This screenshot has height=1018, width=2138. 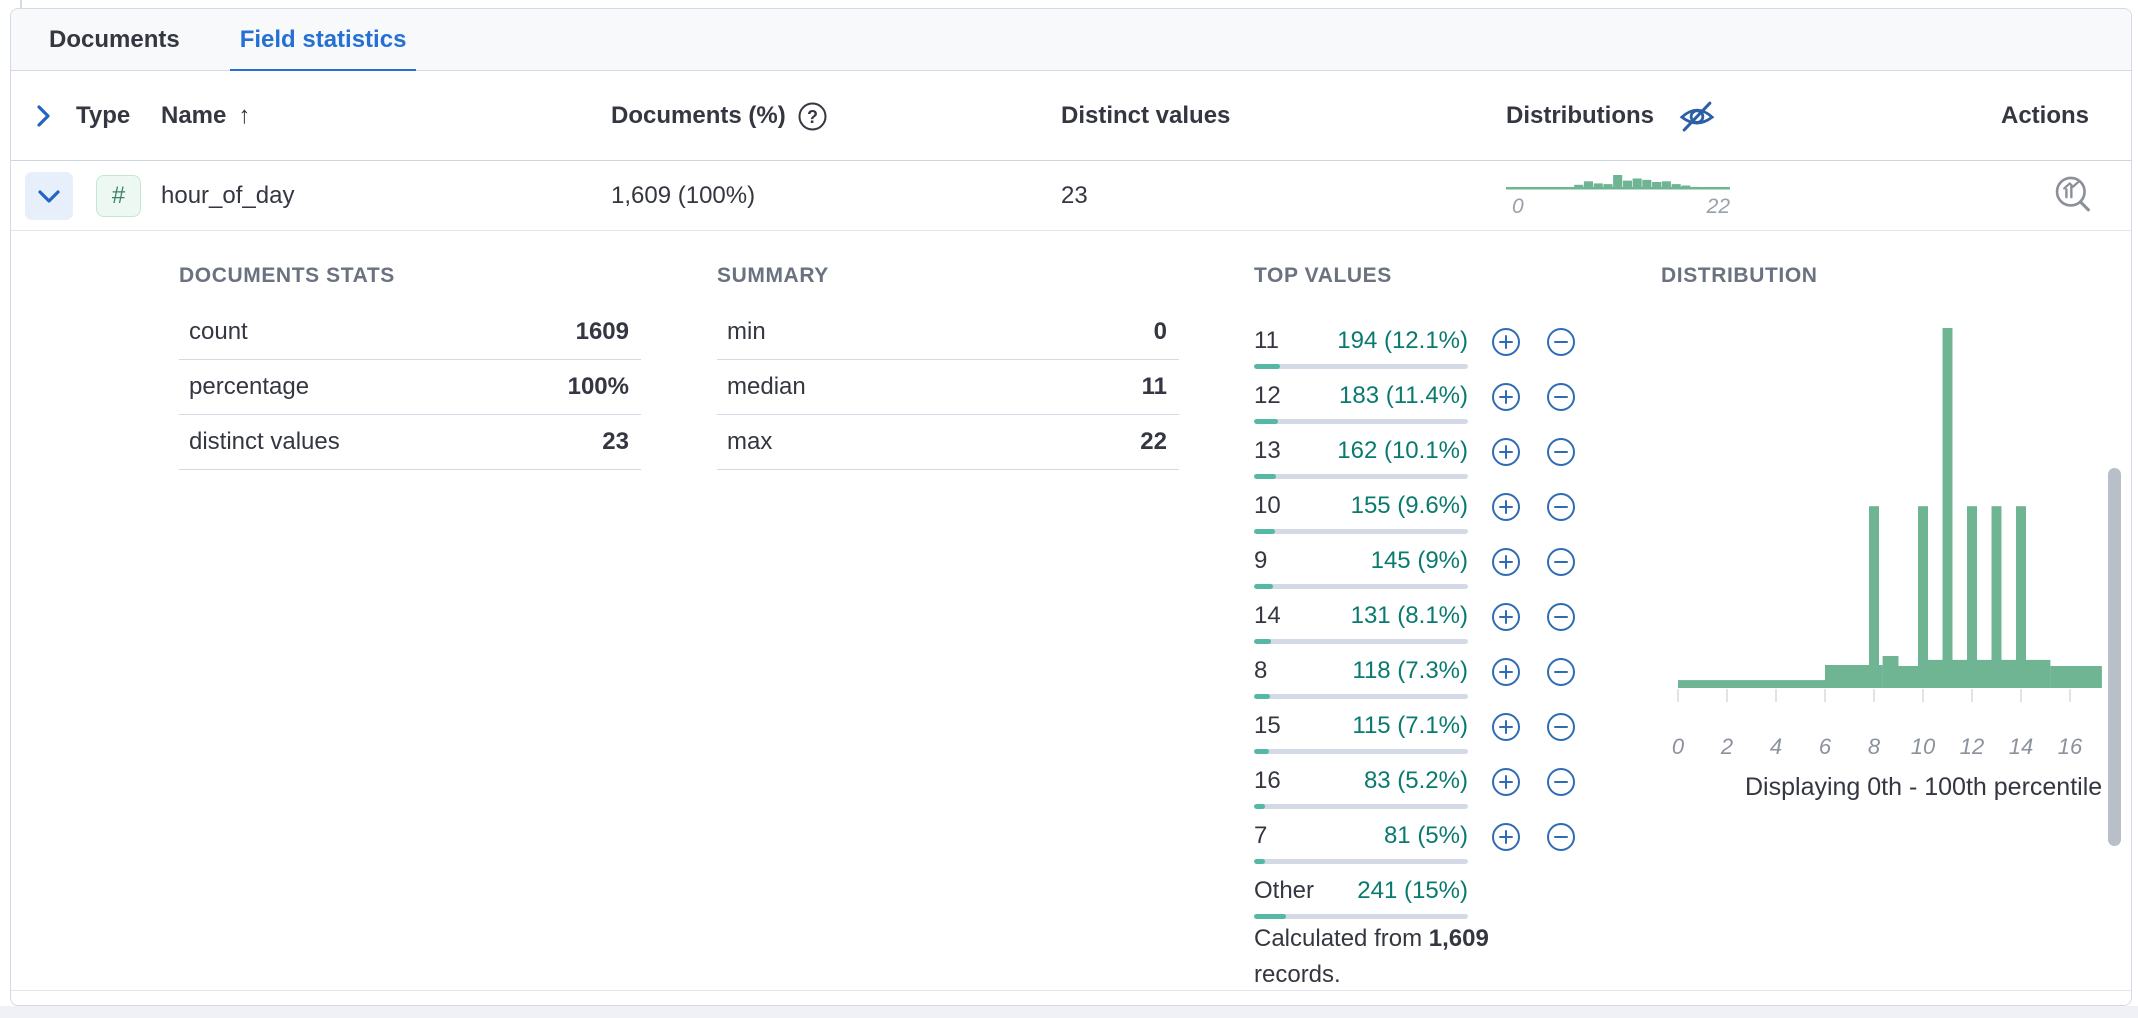 I want to click on field-distinct-values: 23, so click(x=1074, y=195).